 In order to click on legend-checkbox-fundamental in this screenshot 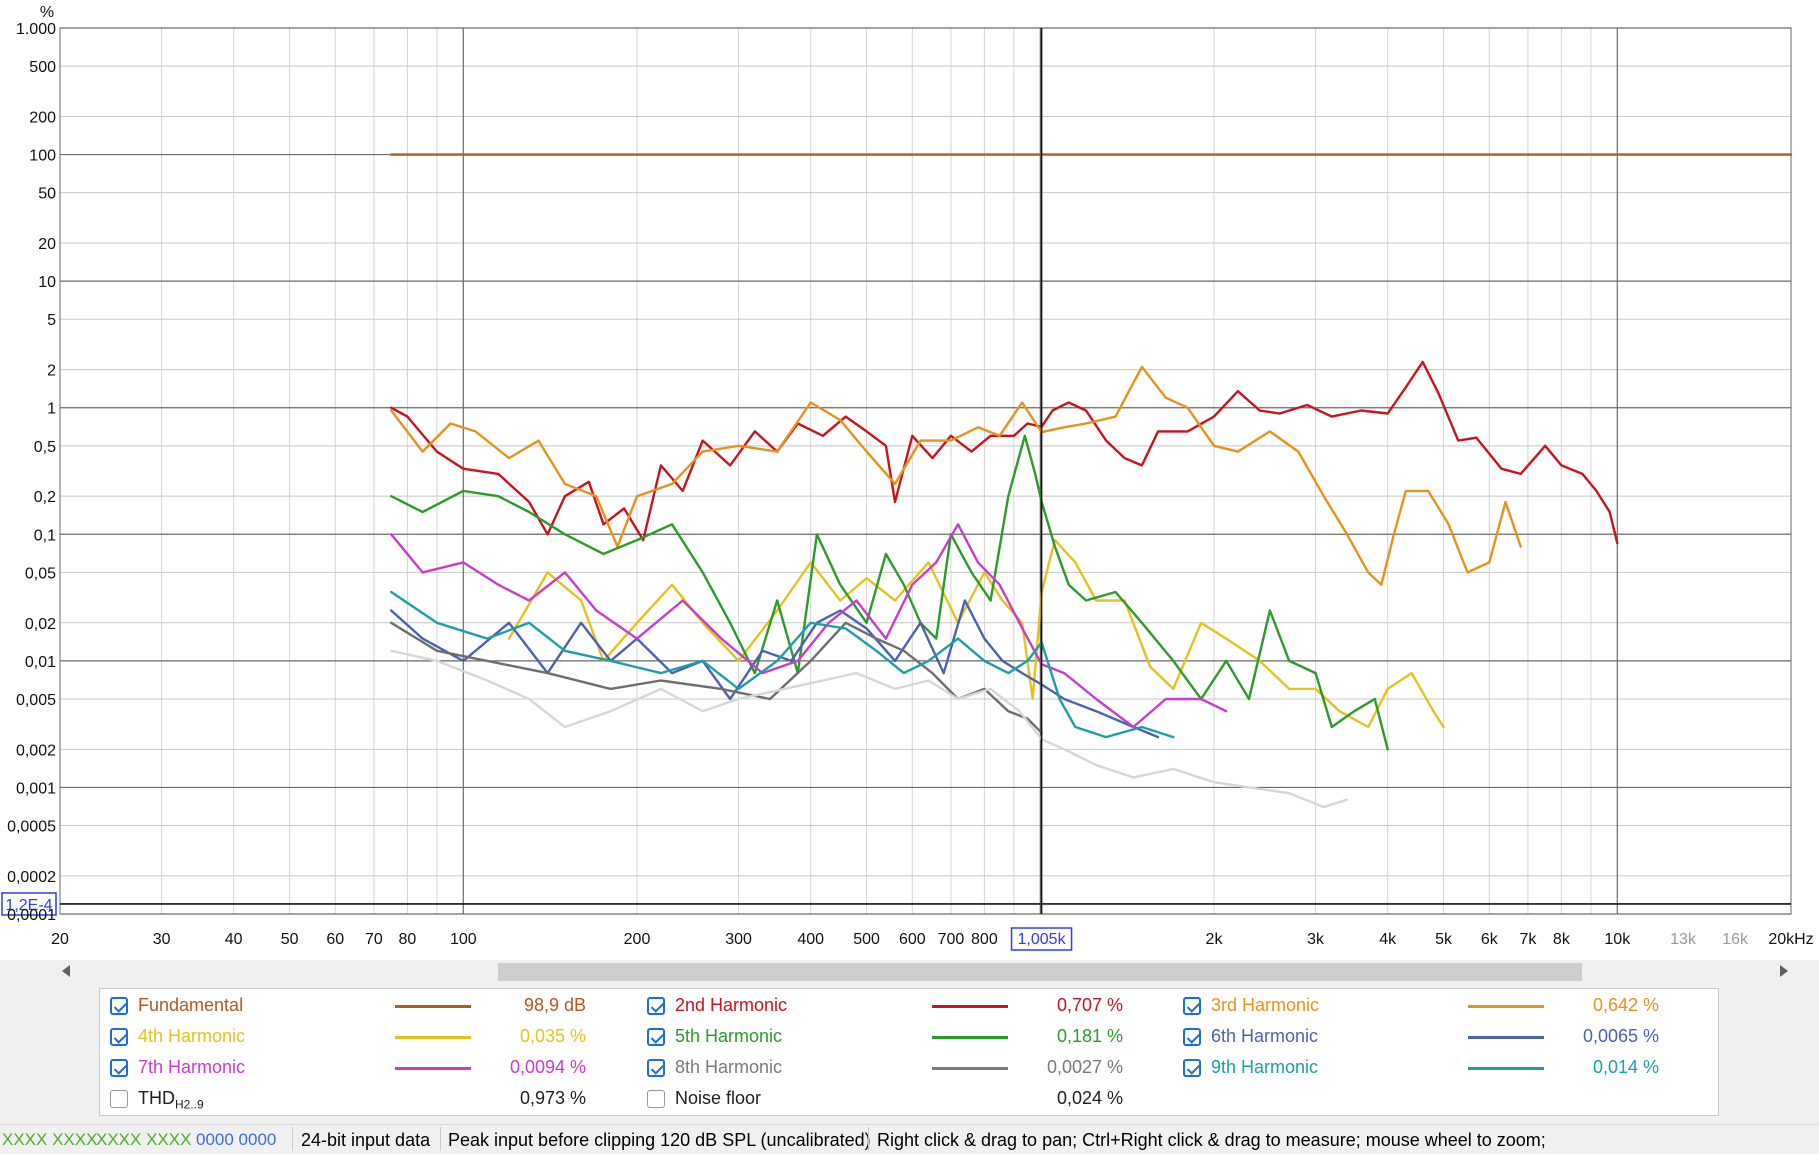, I will do `click(119, 1006)`.